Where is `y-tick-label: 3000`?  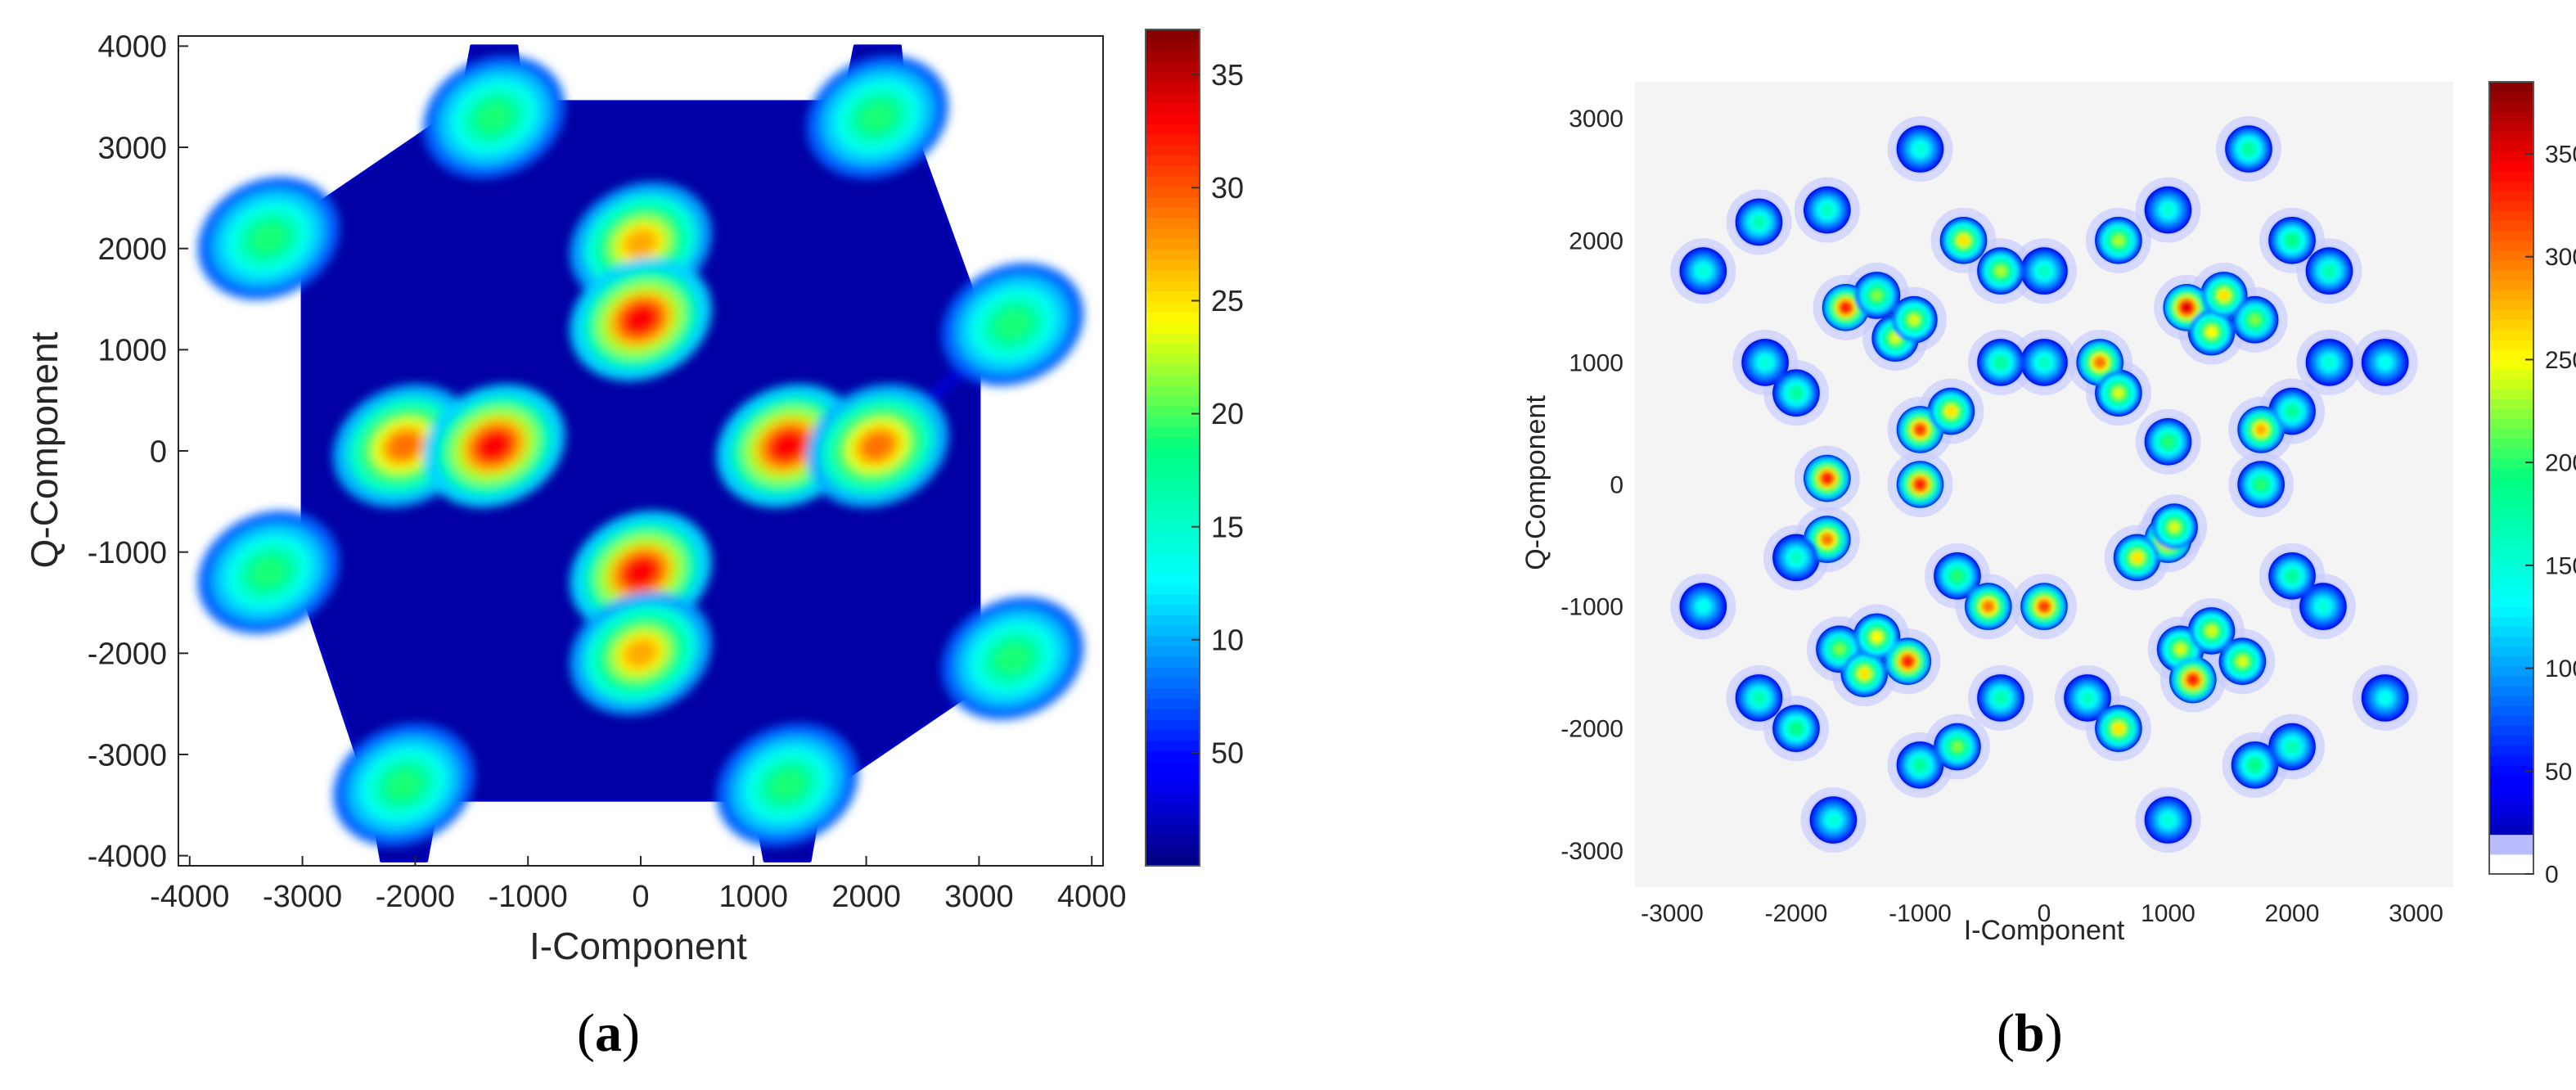
y-tick-label: 3000 is located at coordinates (1596, 119).